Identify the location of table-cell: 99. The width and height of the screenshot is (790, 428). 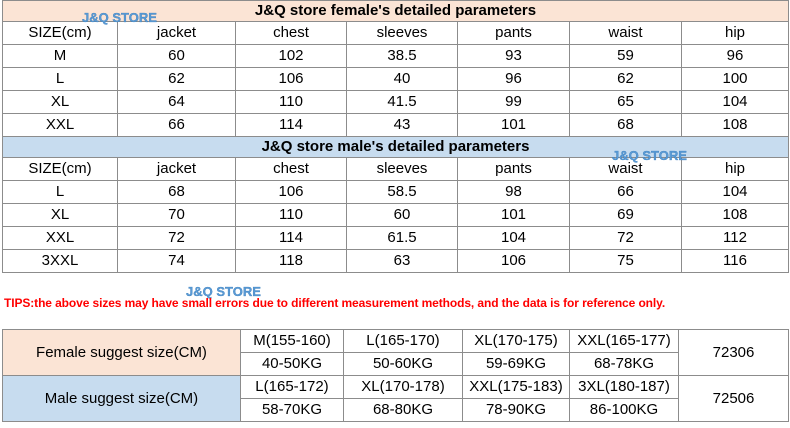
(513, 102).